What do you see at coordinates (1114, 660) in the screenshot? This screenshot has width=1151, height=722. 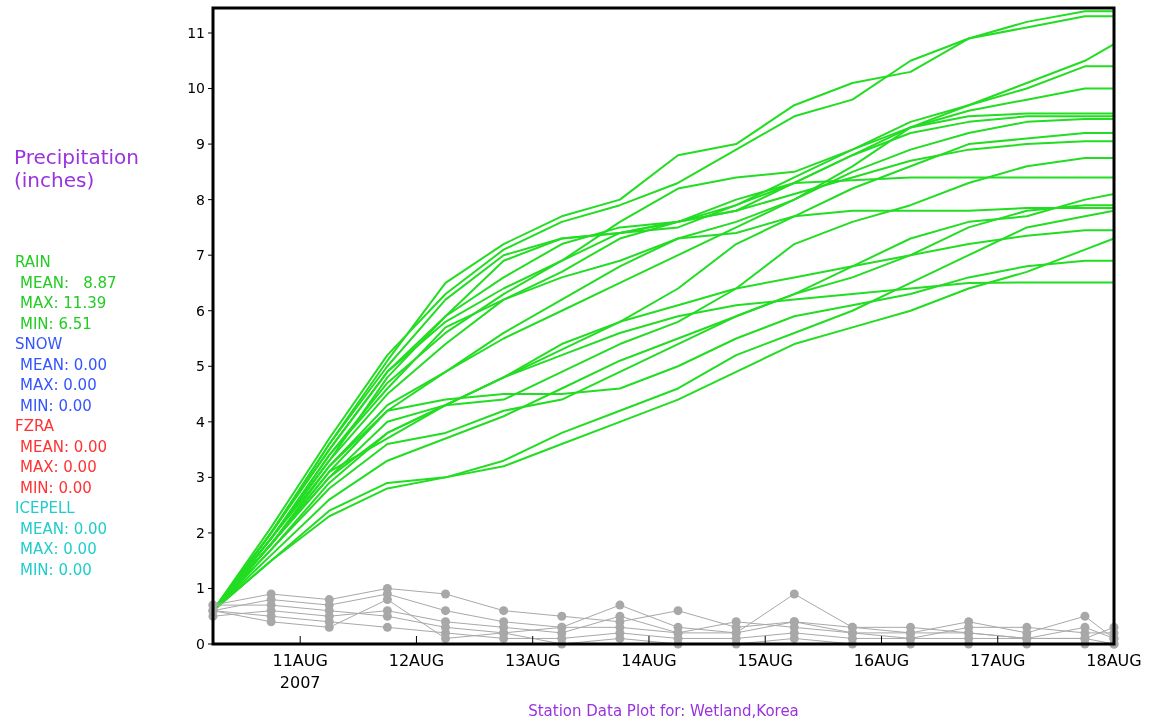 I see `x-tick-label: 18AUG` at bounding box center [1114, 660].